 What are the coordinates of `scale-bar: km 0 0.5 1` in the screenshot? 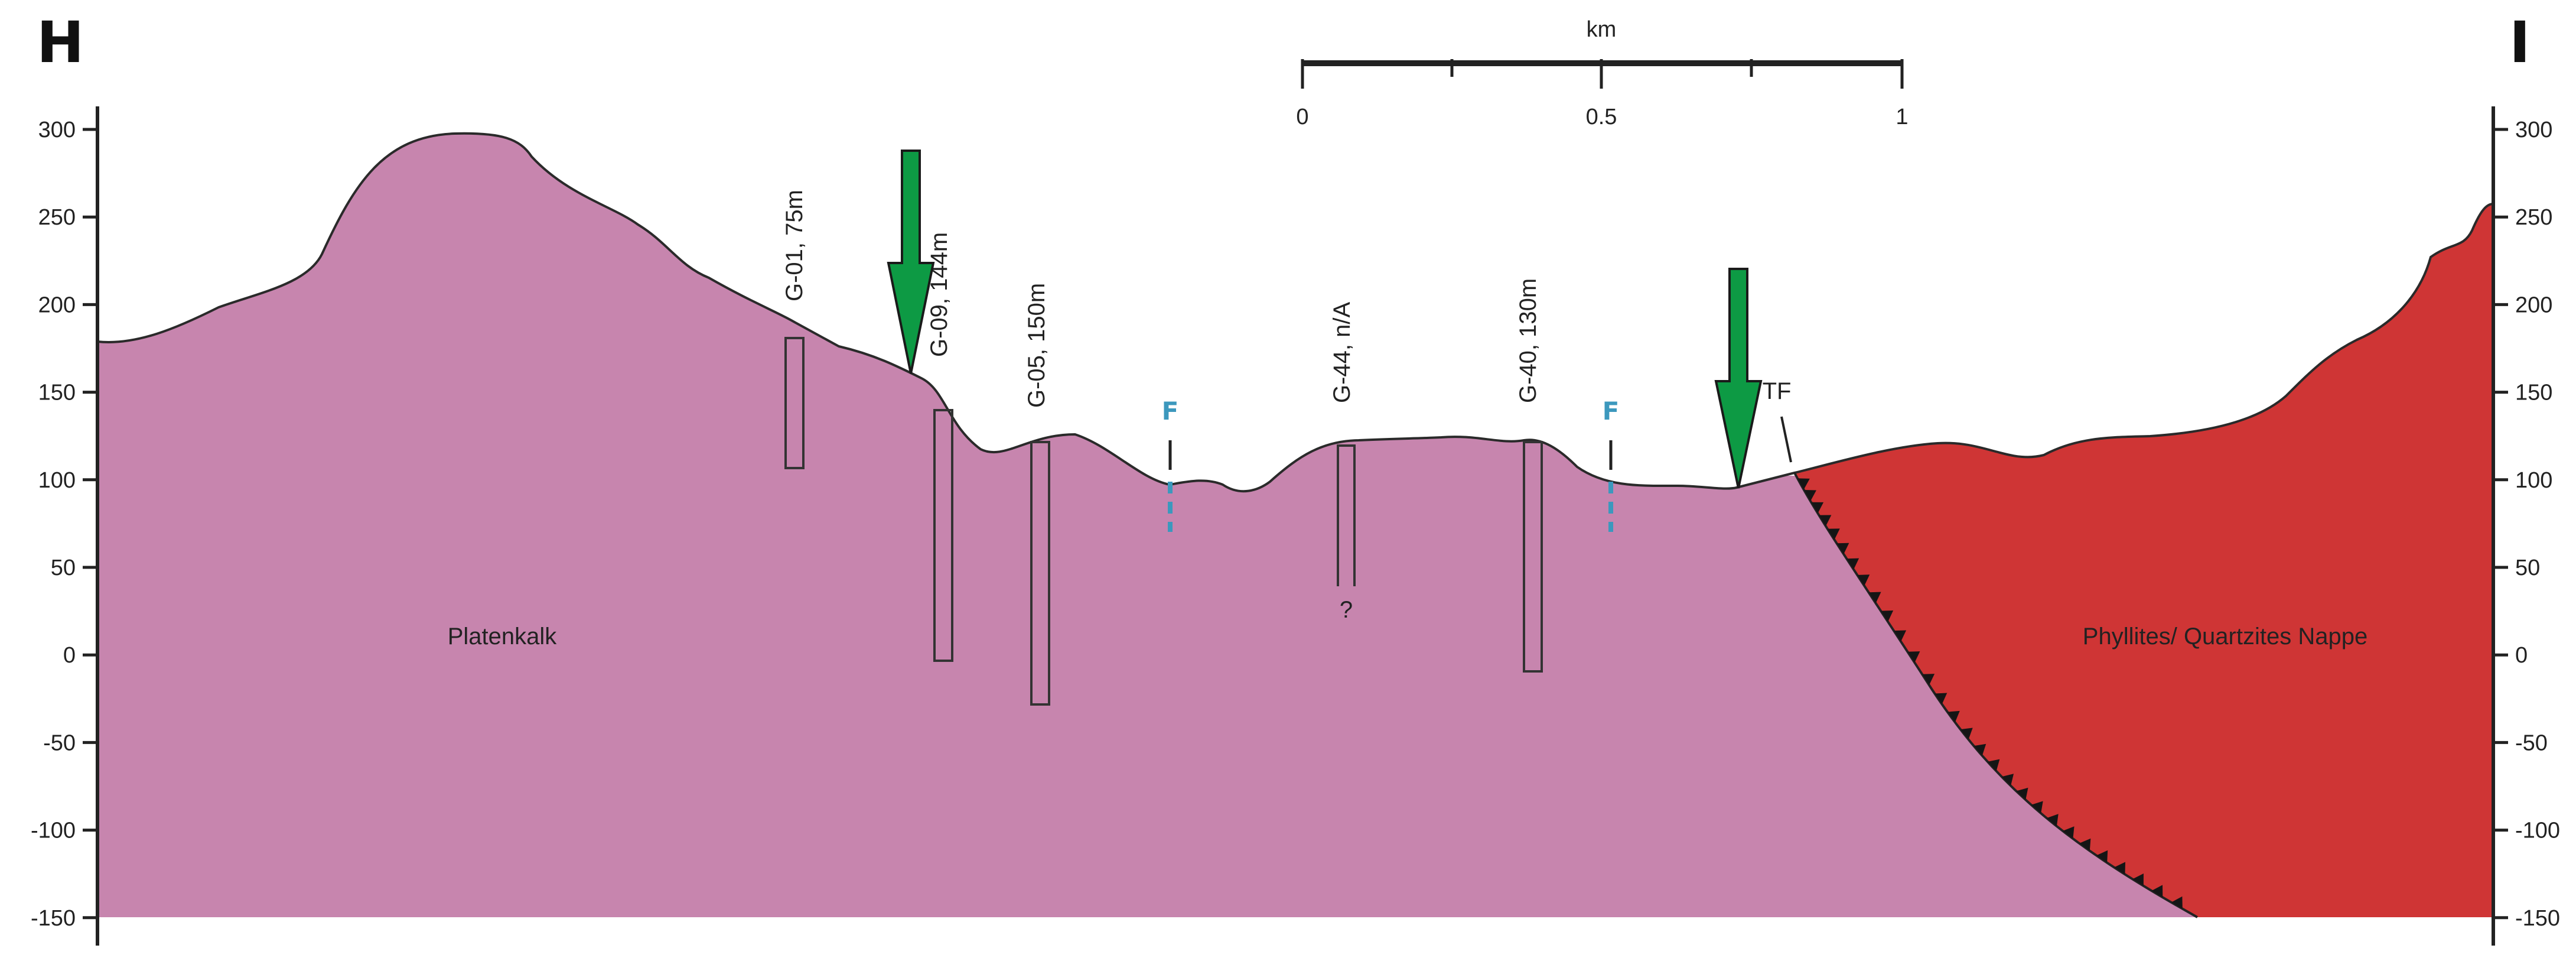 It's located at (1602, 73).